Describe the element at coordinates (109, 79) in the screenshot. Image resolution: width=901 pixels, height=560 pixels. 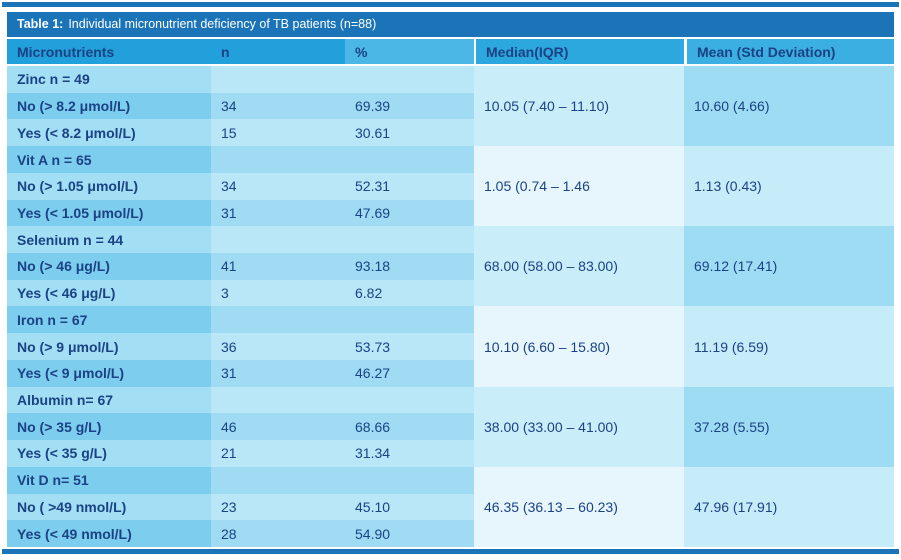
I see `cell-group-label: Zinc n = 49` at that location.